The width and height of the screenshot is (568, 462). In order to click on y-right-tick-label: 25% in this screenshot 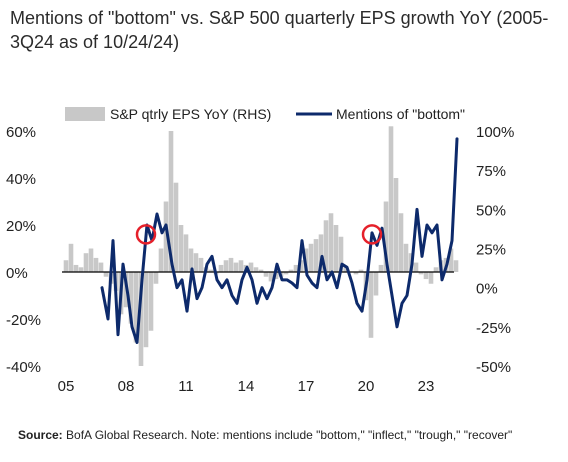, I will do `click(491, 250)`.